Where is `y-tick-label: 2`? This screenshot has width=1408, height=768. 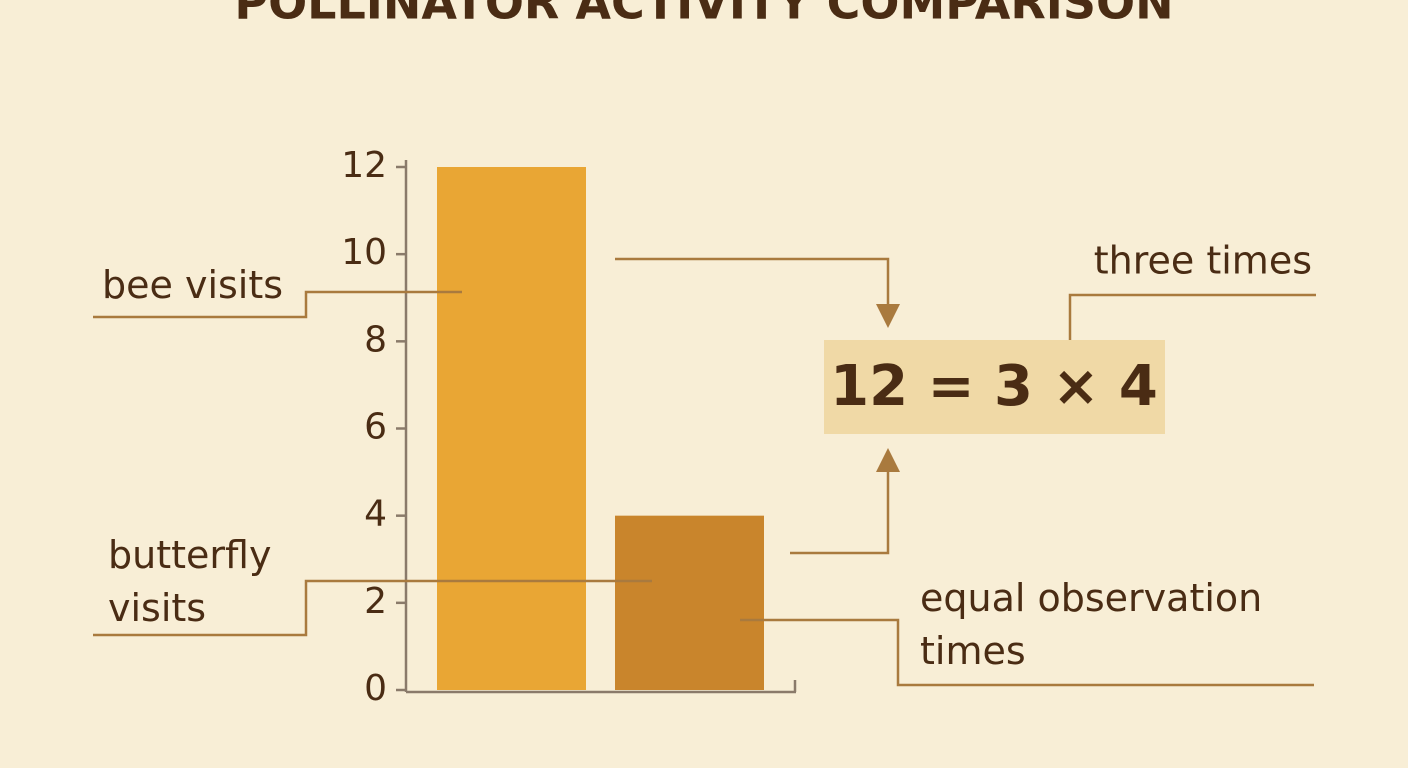 y-tick-label: 2 is located at coordinates (375, 601).